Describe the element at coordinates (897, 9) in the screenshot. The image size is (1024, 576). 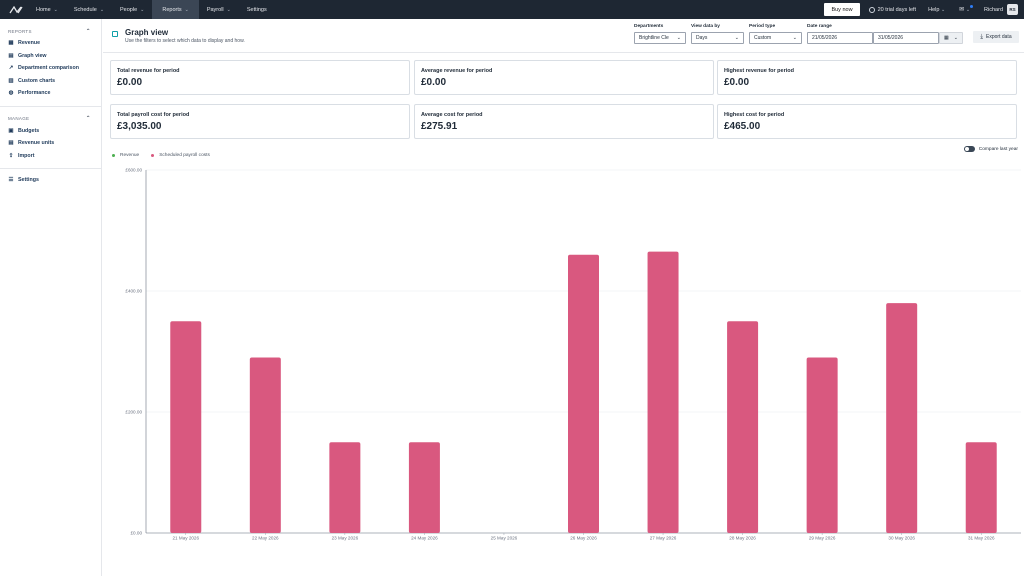
I see `trial-label: 20 trial days left` at that location.